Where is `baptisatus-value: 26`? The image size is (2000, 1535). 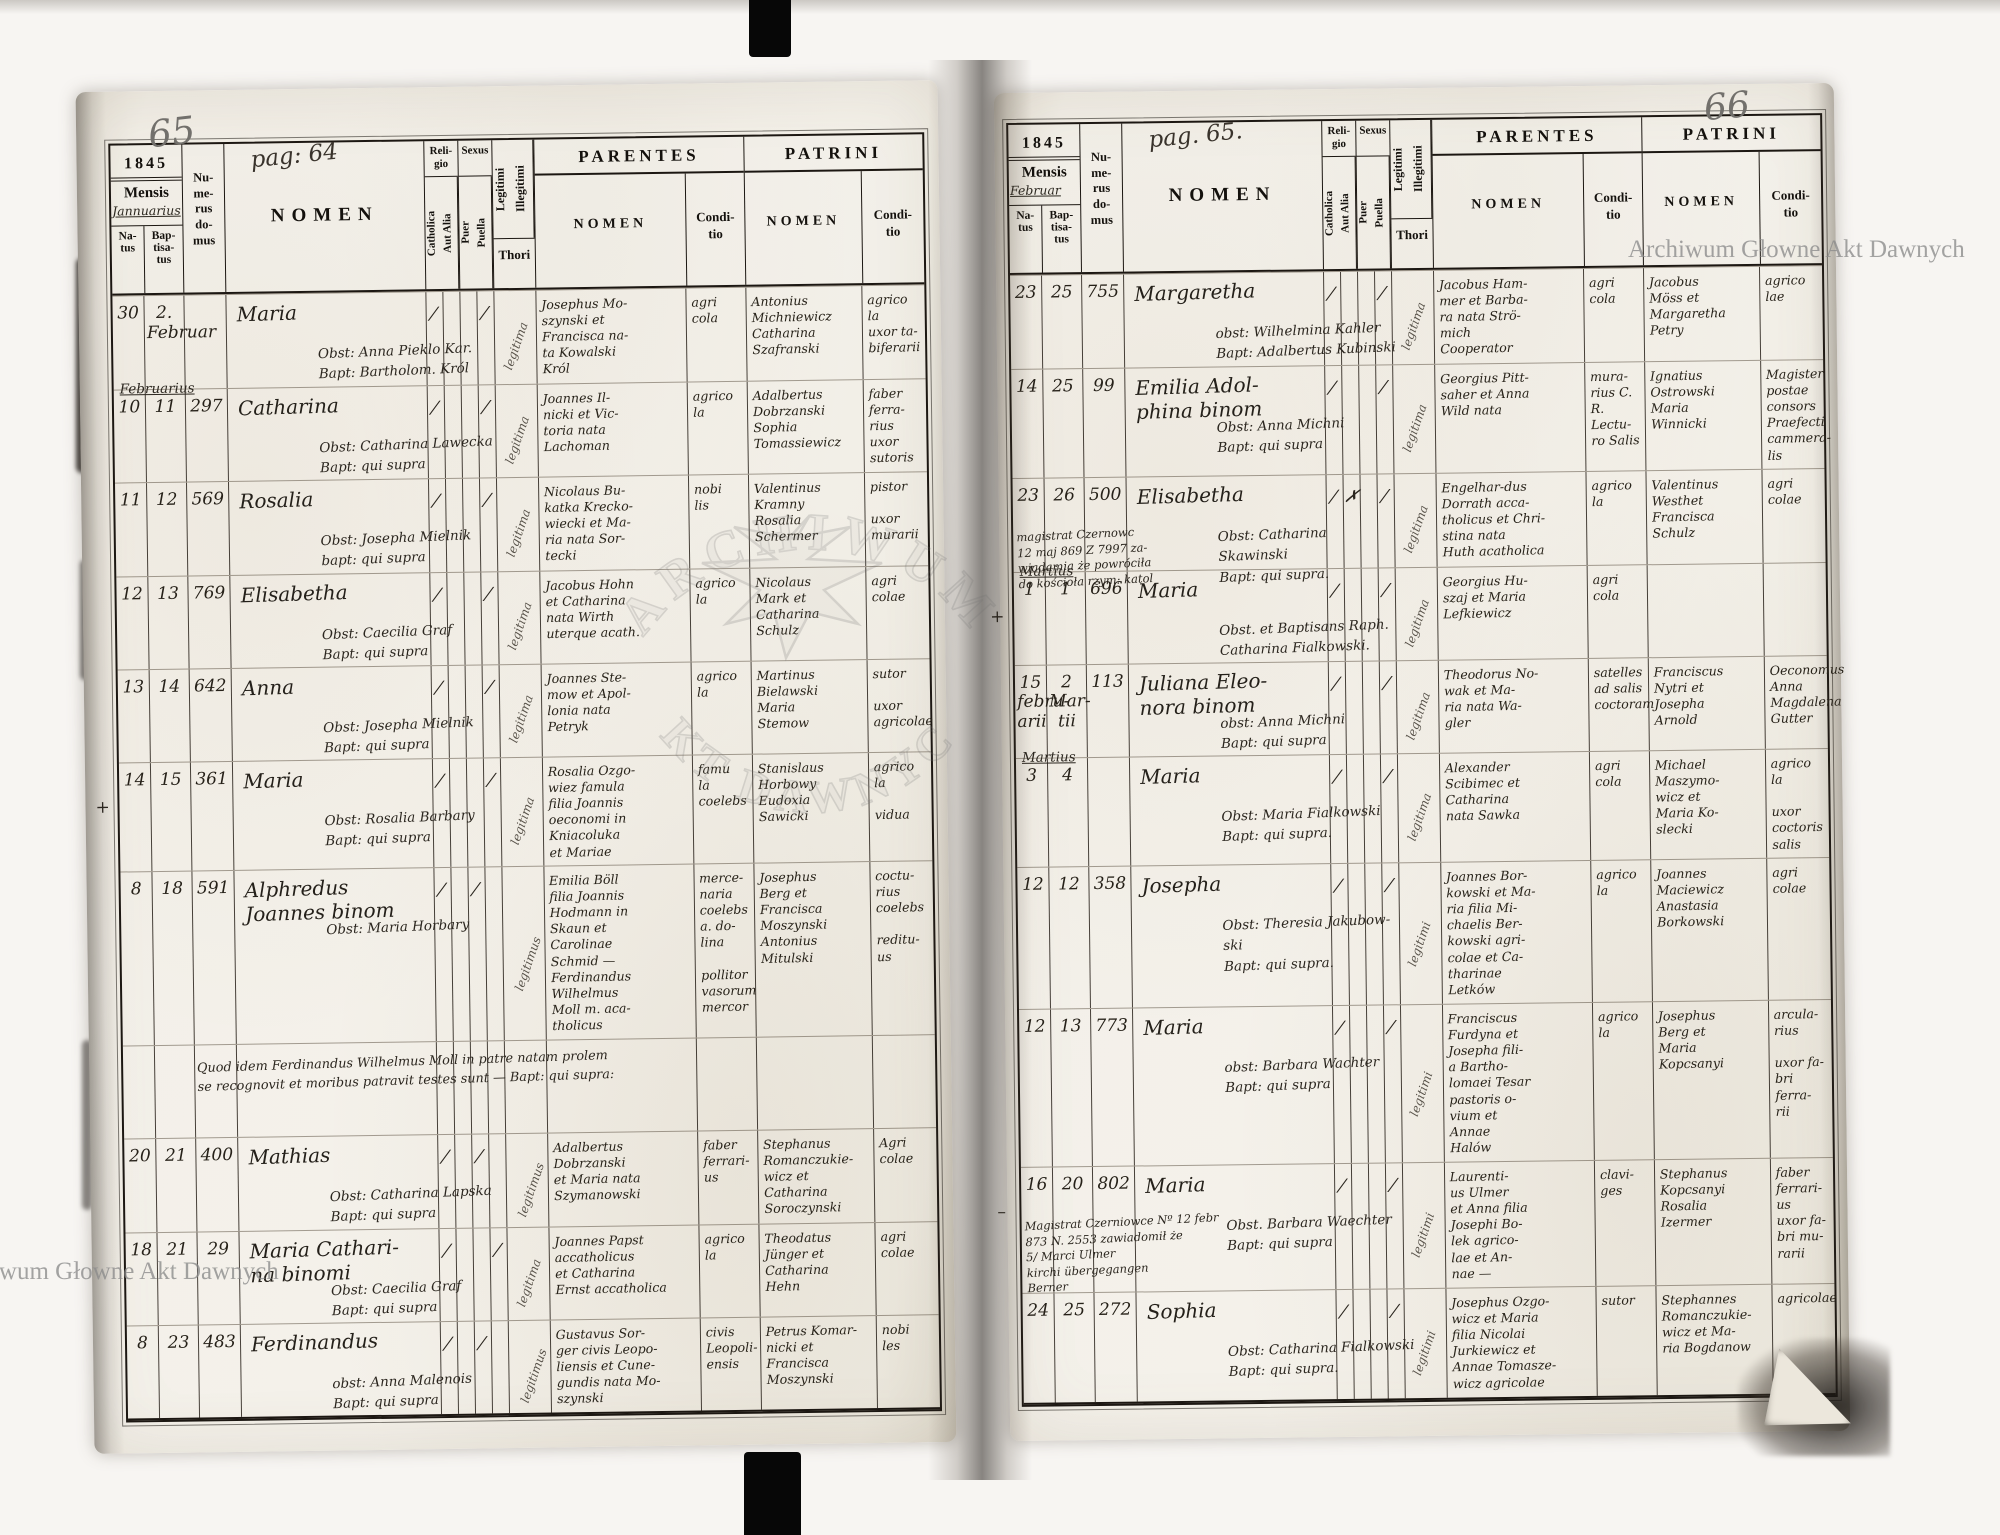
baptisatus-value: 26 is located at coordinates (1064, 495).